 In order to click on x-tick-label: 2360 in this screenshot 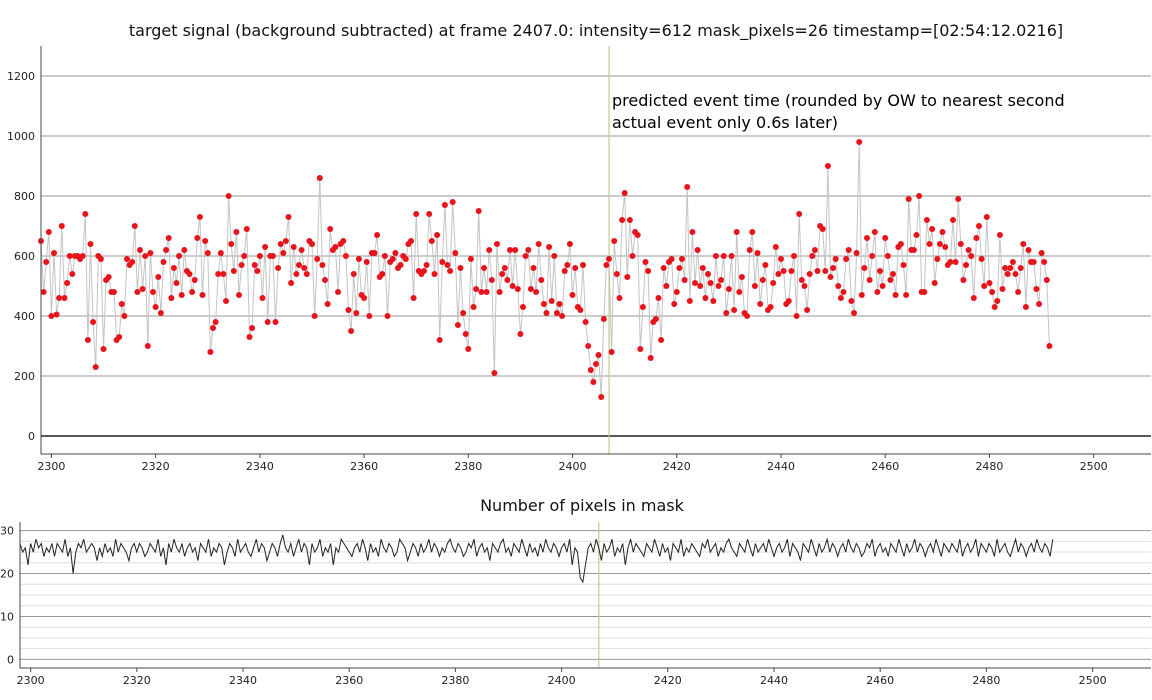, I will do `click(349, 680)`.